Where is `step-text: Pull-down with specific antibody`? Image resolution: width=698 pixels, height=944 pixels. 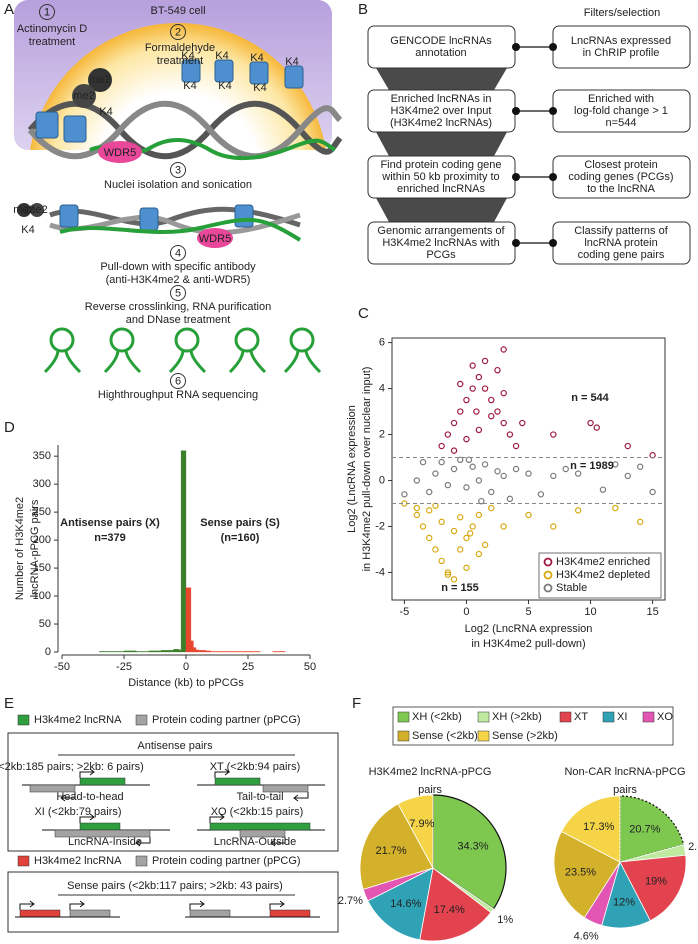
step-text: Pull-down with specific antibody is located at coordinates (178, 267).